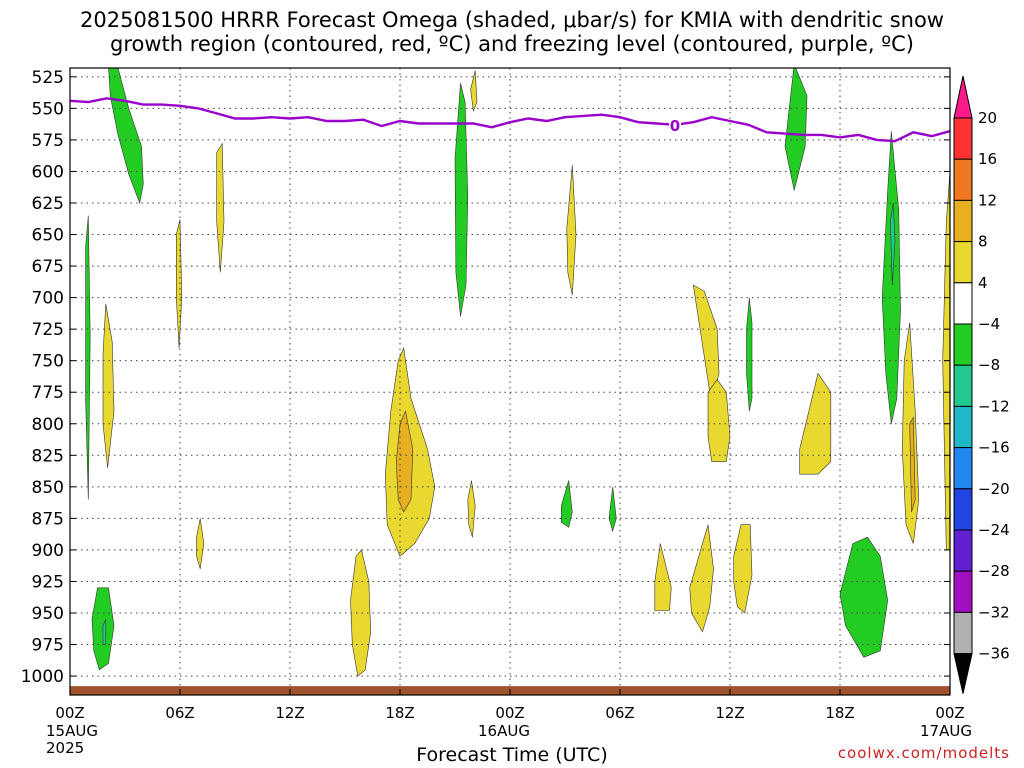 The width and height of the screenshot is (1024, 768). What do you see at coordinates (619, 713) in the screenshot?
I see `x-tick-label-5: 06Z` at bounding box center [619, 713].